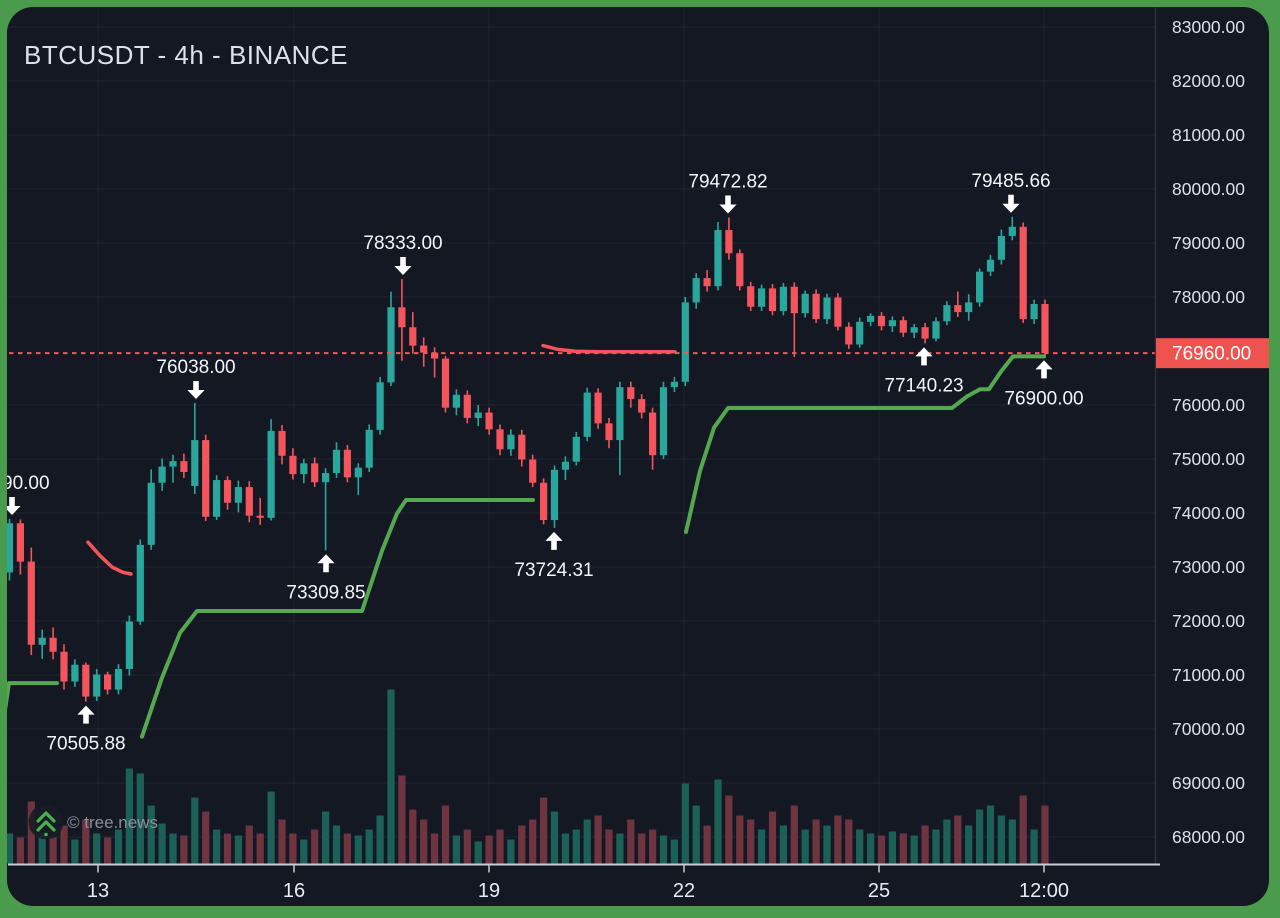  I want to click on price-axis-label: 83000.00, so click(1208, 27).